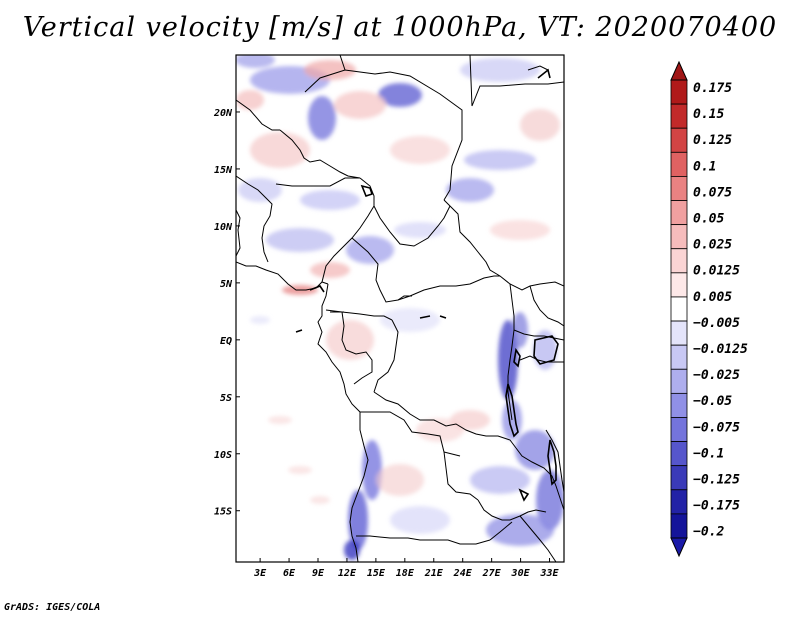 This screenshot has height=618, width=800. Describe the element at coordinates (223, 227) in the screenshot. I see `lat-tick-label: 10N` at that location.